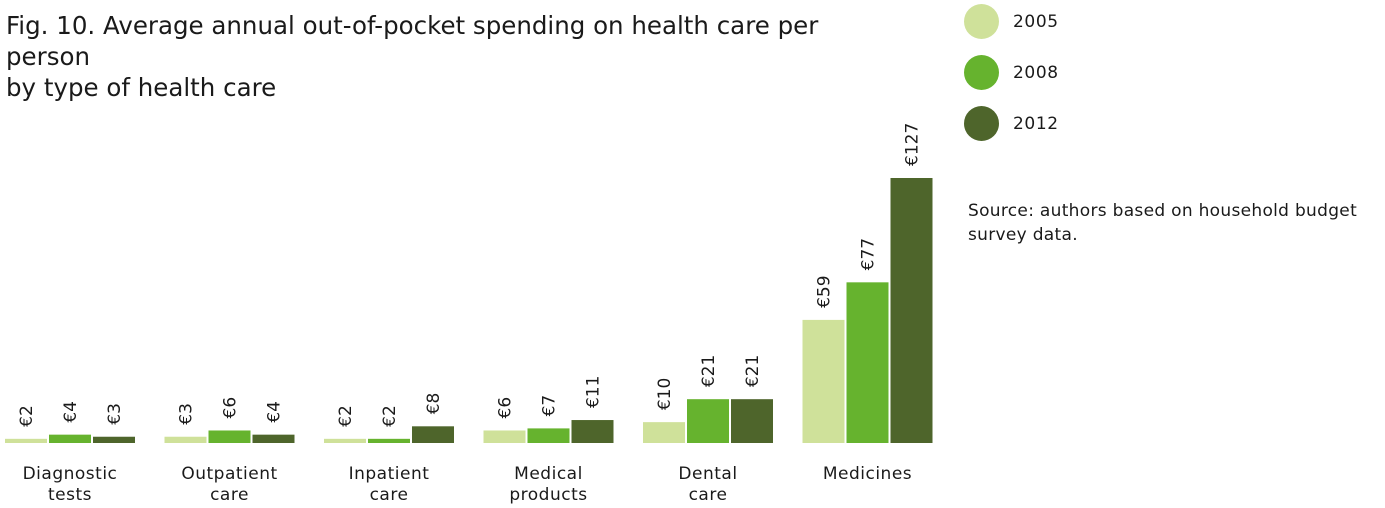 The height and width of the screenshot is (508, 1385). I want to click on legend-swatch-2008, so click(981, 72).